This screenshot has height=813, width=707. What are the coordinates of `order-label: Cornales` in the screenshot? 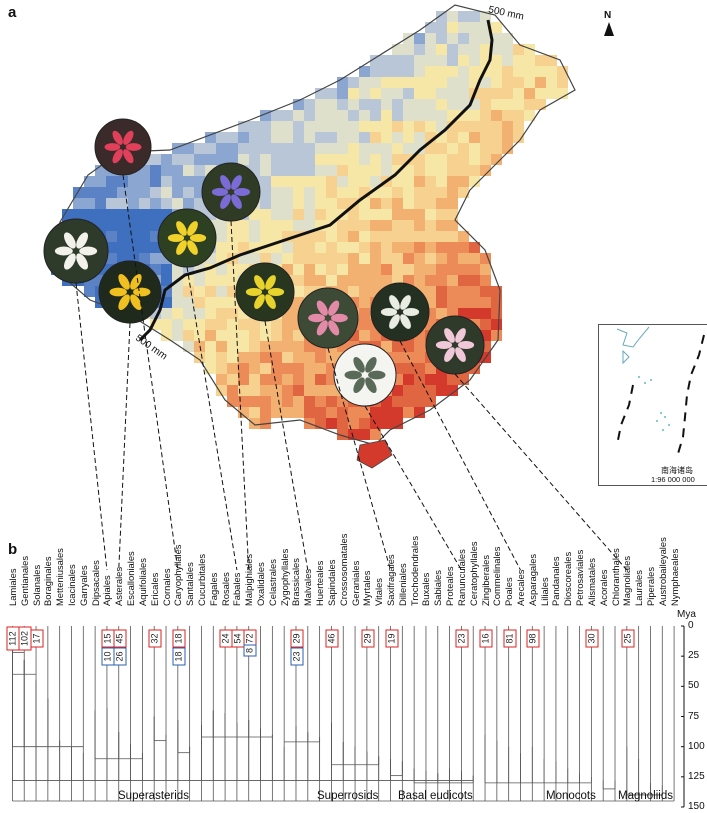 It's located at (166, 587).